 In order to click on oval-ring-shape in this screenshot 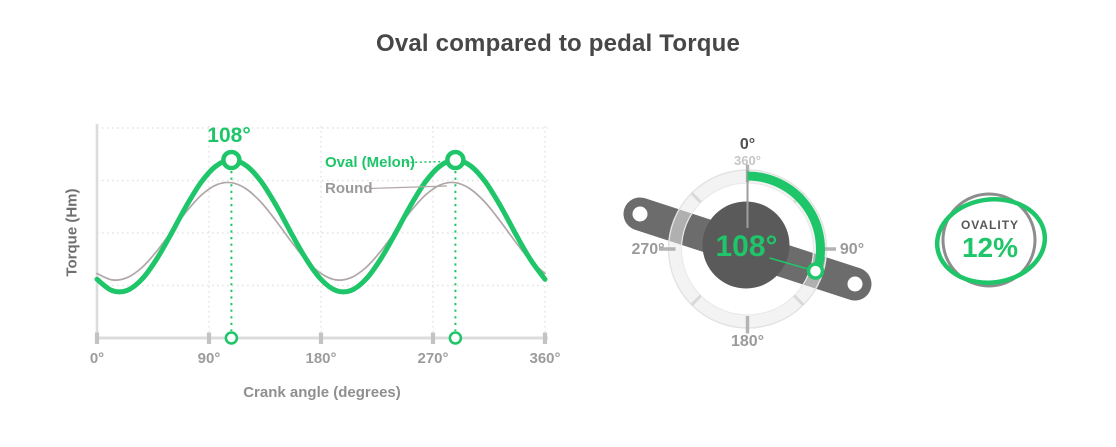, I will do `click(991, 241)`.